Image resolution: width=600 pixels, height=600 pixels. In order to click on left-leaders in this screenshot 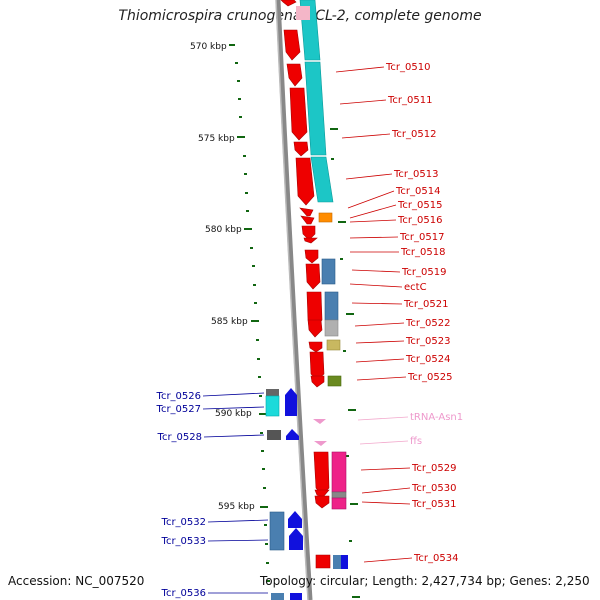, I will do `click(235, 493)`.